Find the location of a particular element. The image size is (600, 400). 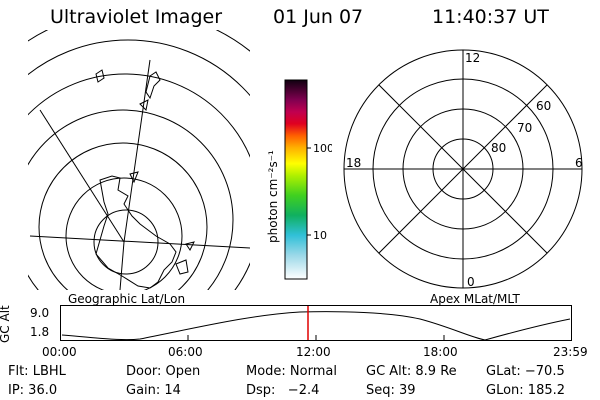

colorbar-gradient is located at coordinates (296, 179).